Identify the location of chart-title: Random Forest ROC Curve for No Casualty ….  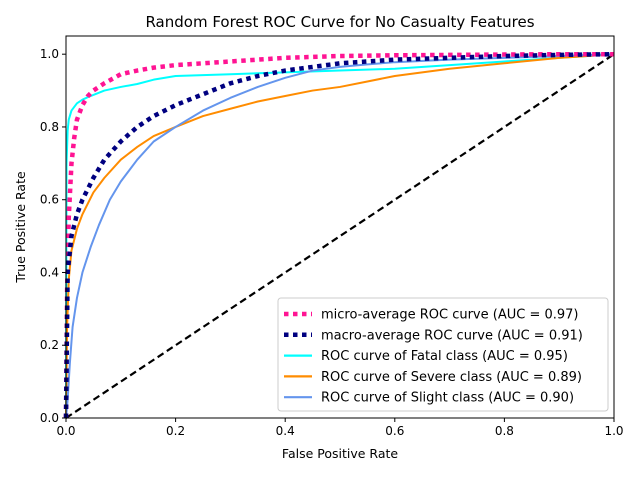
(339, 22).